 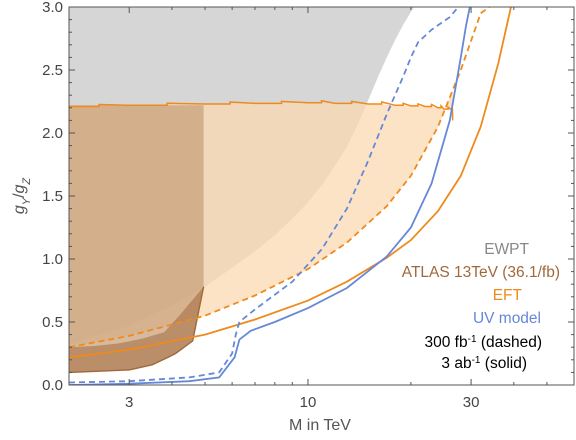 What do you see at coordinates (129, 402) in the screenshot?
I see `x-tick-label: 3` at bounding box center [129, 402].